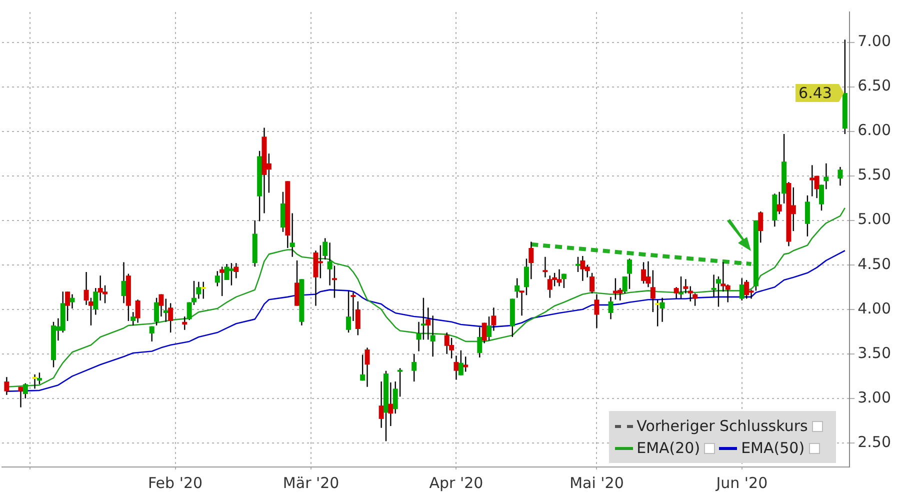 The image size is (900, 500). Describe the element at coordinates (875, 130) in the screenshot. I see `y-tick-label: 6.00` at that location.